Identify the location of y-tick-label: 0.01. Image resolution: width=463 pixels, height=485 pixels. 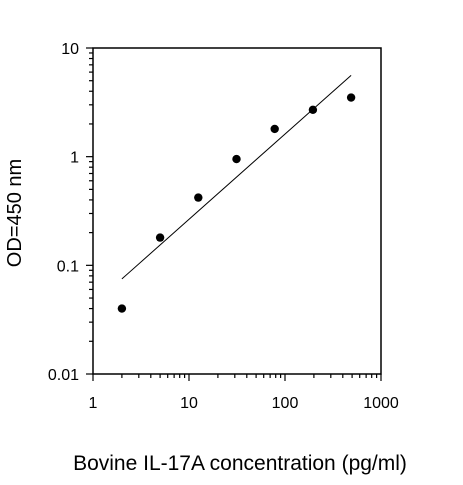
(63, 375).